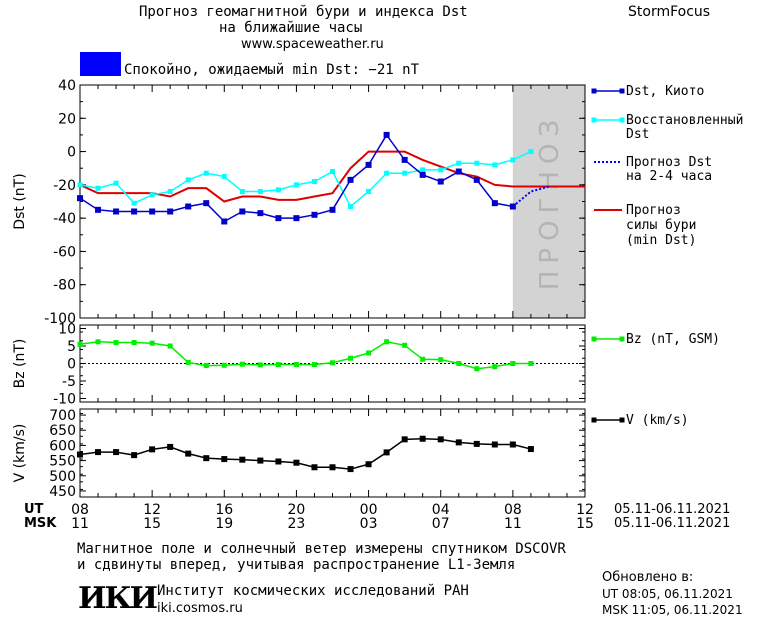 This screenshot has width=760, height=620. What do you see at coordinates (673, 339) in the screenshot?
I see `legend-bz: Bz (nT, GSM)` at bounding box center [673, 339].